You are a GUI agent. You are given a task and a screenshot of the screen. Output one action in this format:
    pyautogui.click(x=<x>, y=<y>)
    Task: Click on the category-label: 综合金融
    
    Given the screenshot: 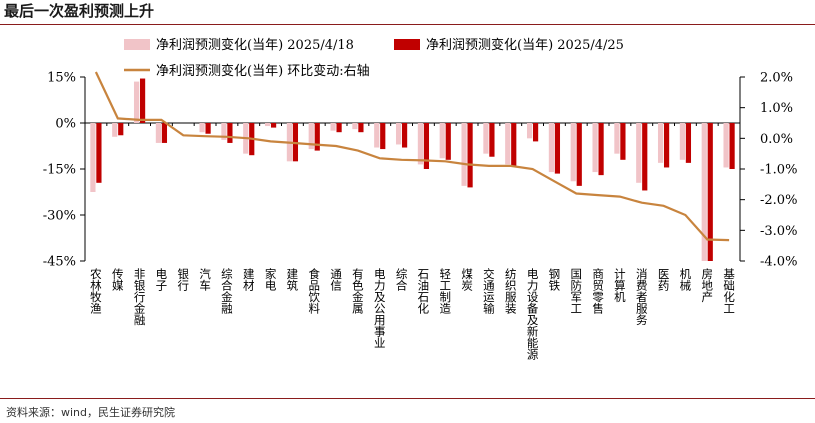 What is the action you would take?
    pyautogui.click(x=227, y=291)
    